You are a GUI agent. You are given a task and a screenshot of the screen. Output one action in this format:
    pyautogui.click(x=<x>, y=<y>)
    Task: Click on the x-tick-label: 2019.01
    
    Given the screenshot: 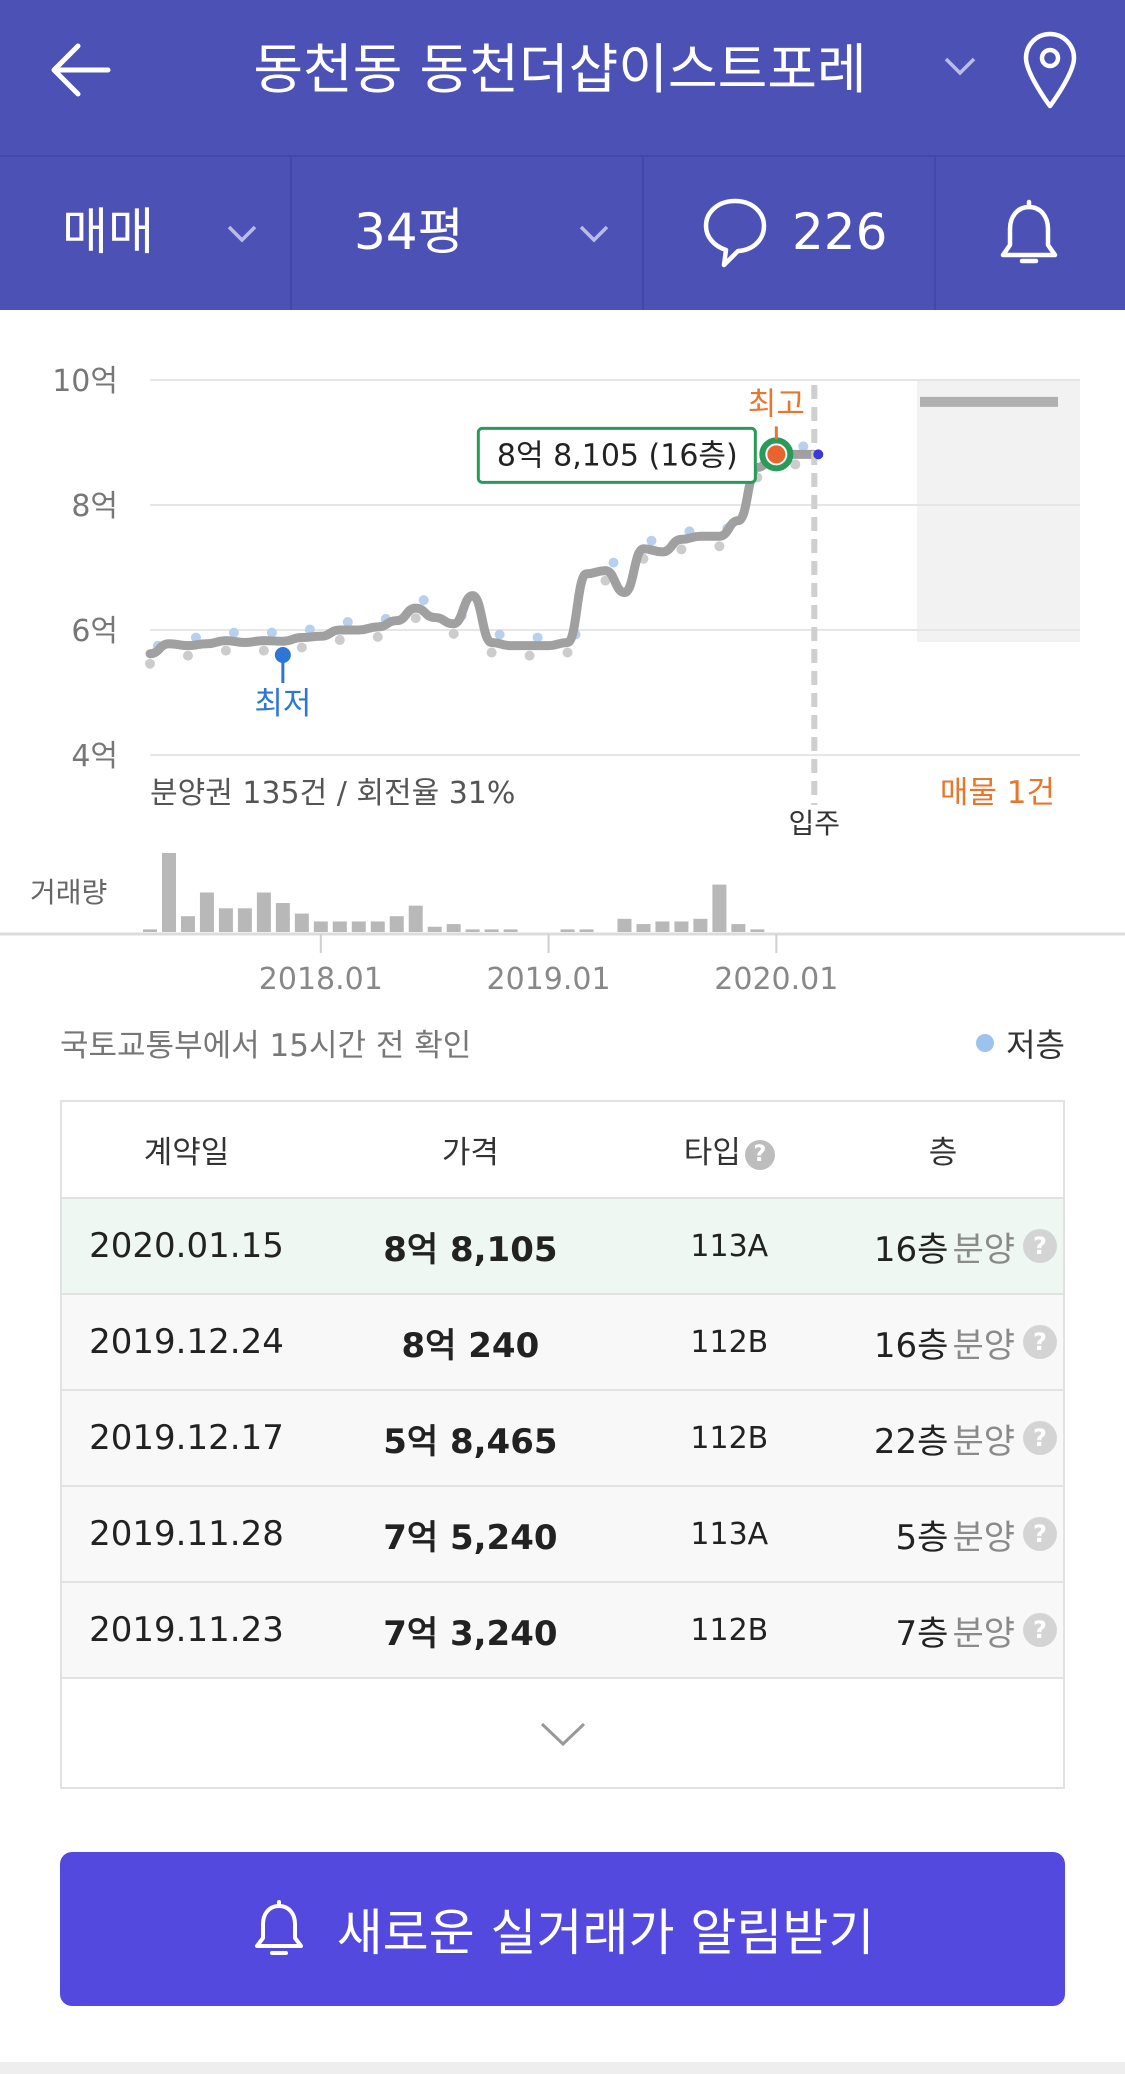 What is the action you would take?
    pyautogui.click(x=549, y=979)
    